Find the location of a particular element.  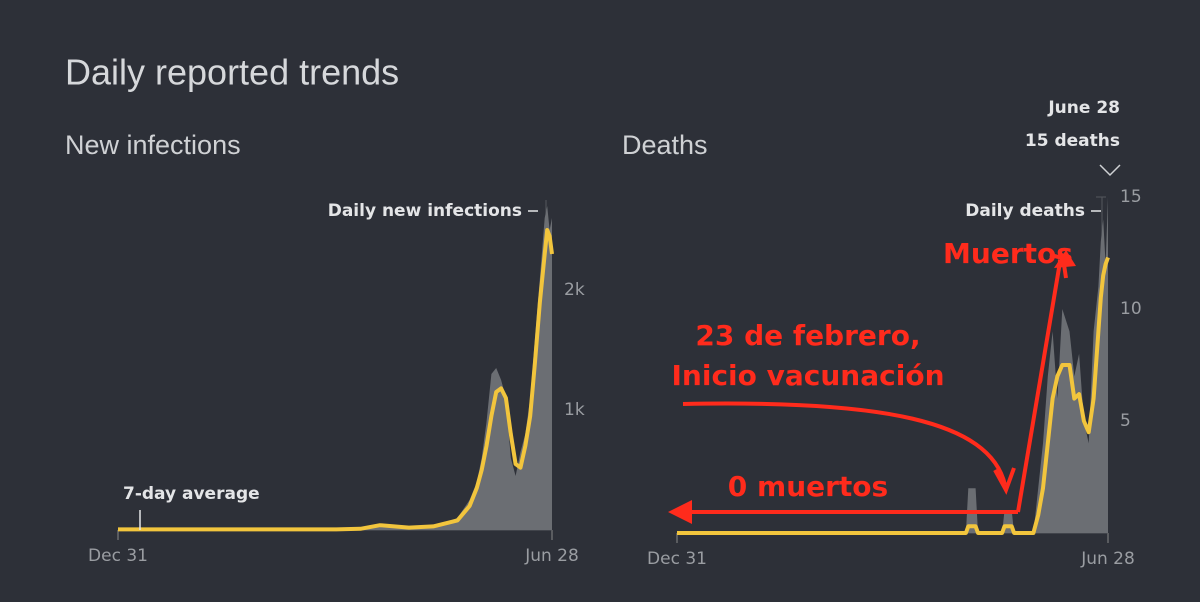

series-label: Daily new infections is located at coordinates (425, 211).